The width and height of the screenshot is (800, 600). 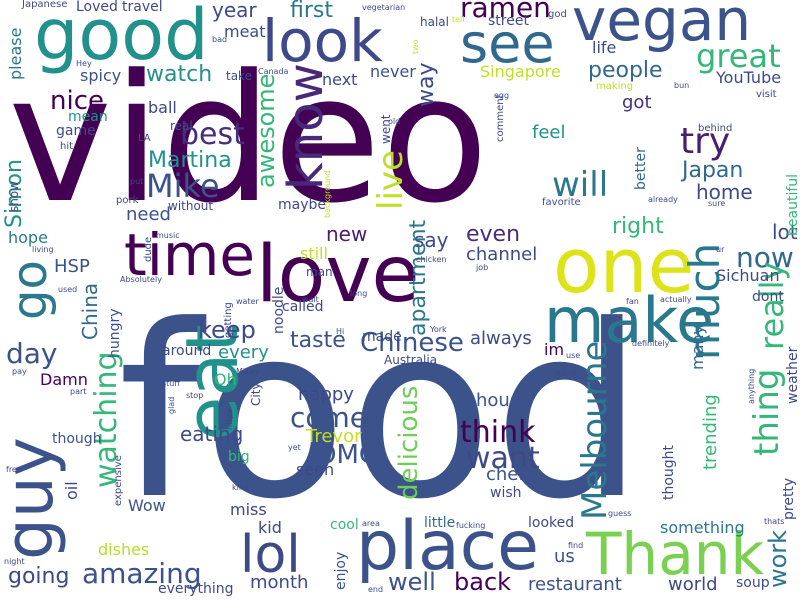 I want to click on word-ramen: ramen, so click(x=505, y=12).